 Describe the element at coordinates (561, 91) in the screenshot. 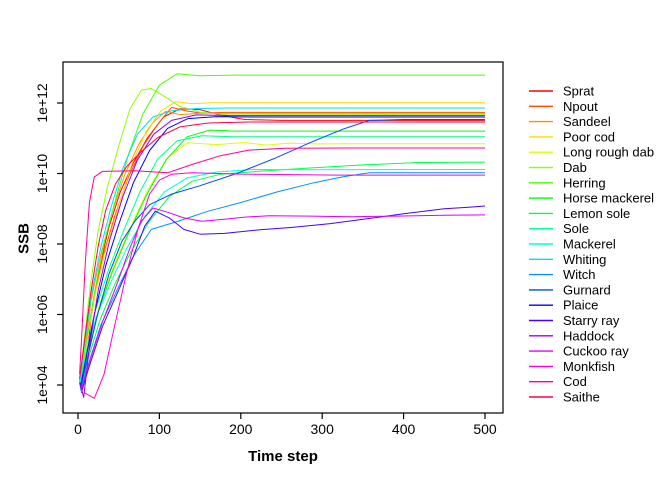

I see `legend-item-sprat: Sprat` at that location.